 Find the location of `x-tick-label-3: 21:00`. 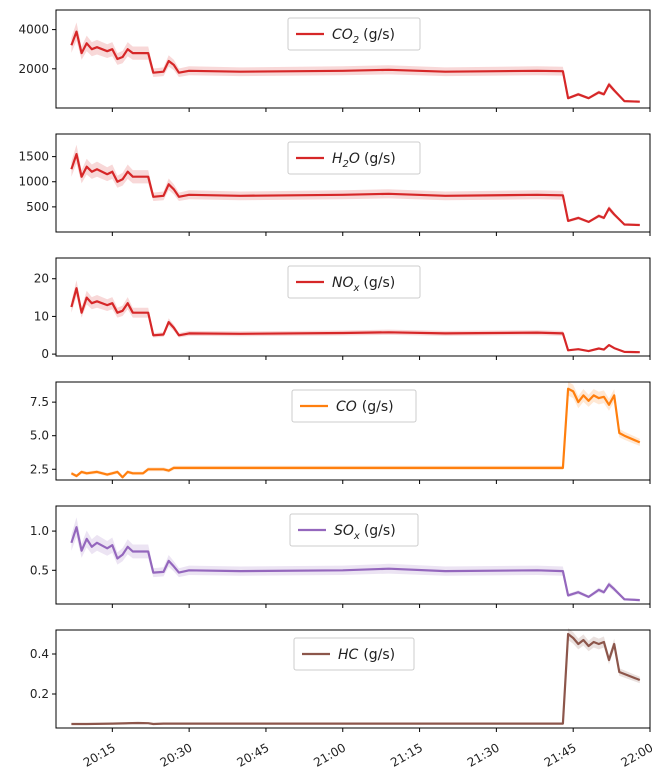

x-tick-label-3: 21:00 is located at coordinates (329, 754).